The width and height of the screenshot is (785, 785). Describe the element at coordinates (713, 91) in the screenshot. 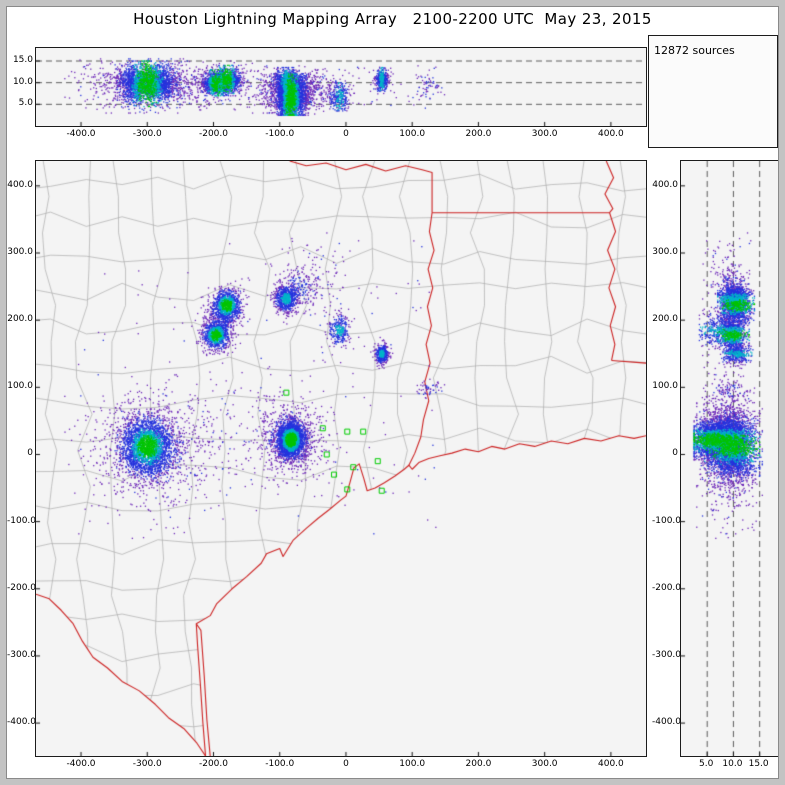

I see `source-count-box: 12872 sources` at that location.